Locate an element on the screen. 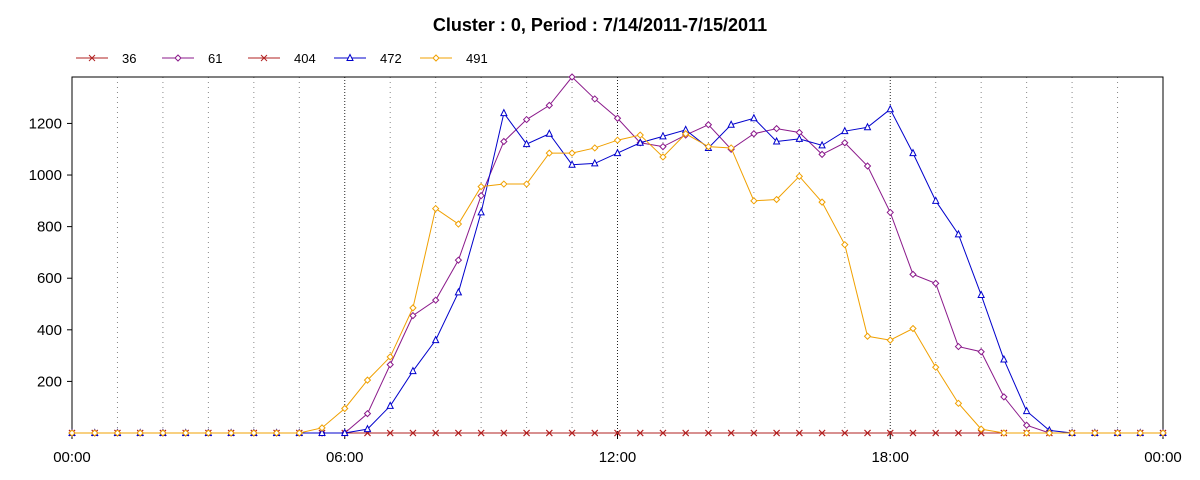 The image size is (1200, 480). legend-item-61: 61 is located at coordinates (192, 58).